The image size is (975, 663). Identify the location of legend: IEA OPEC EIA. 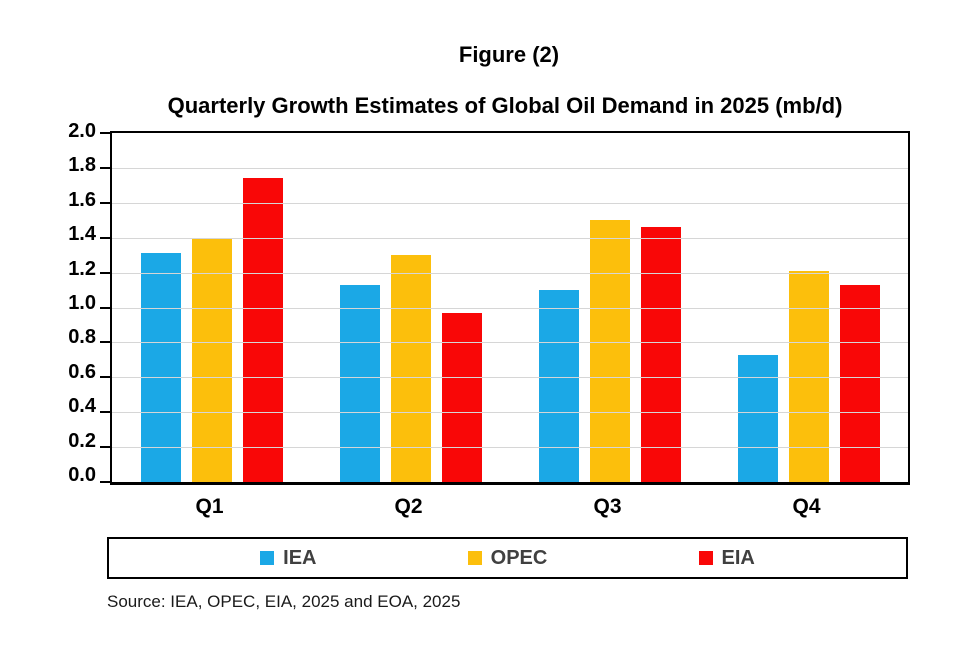
(507, 558).